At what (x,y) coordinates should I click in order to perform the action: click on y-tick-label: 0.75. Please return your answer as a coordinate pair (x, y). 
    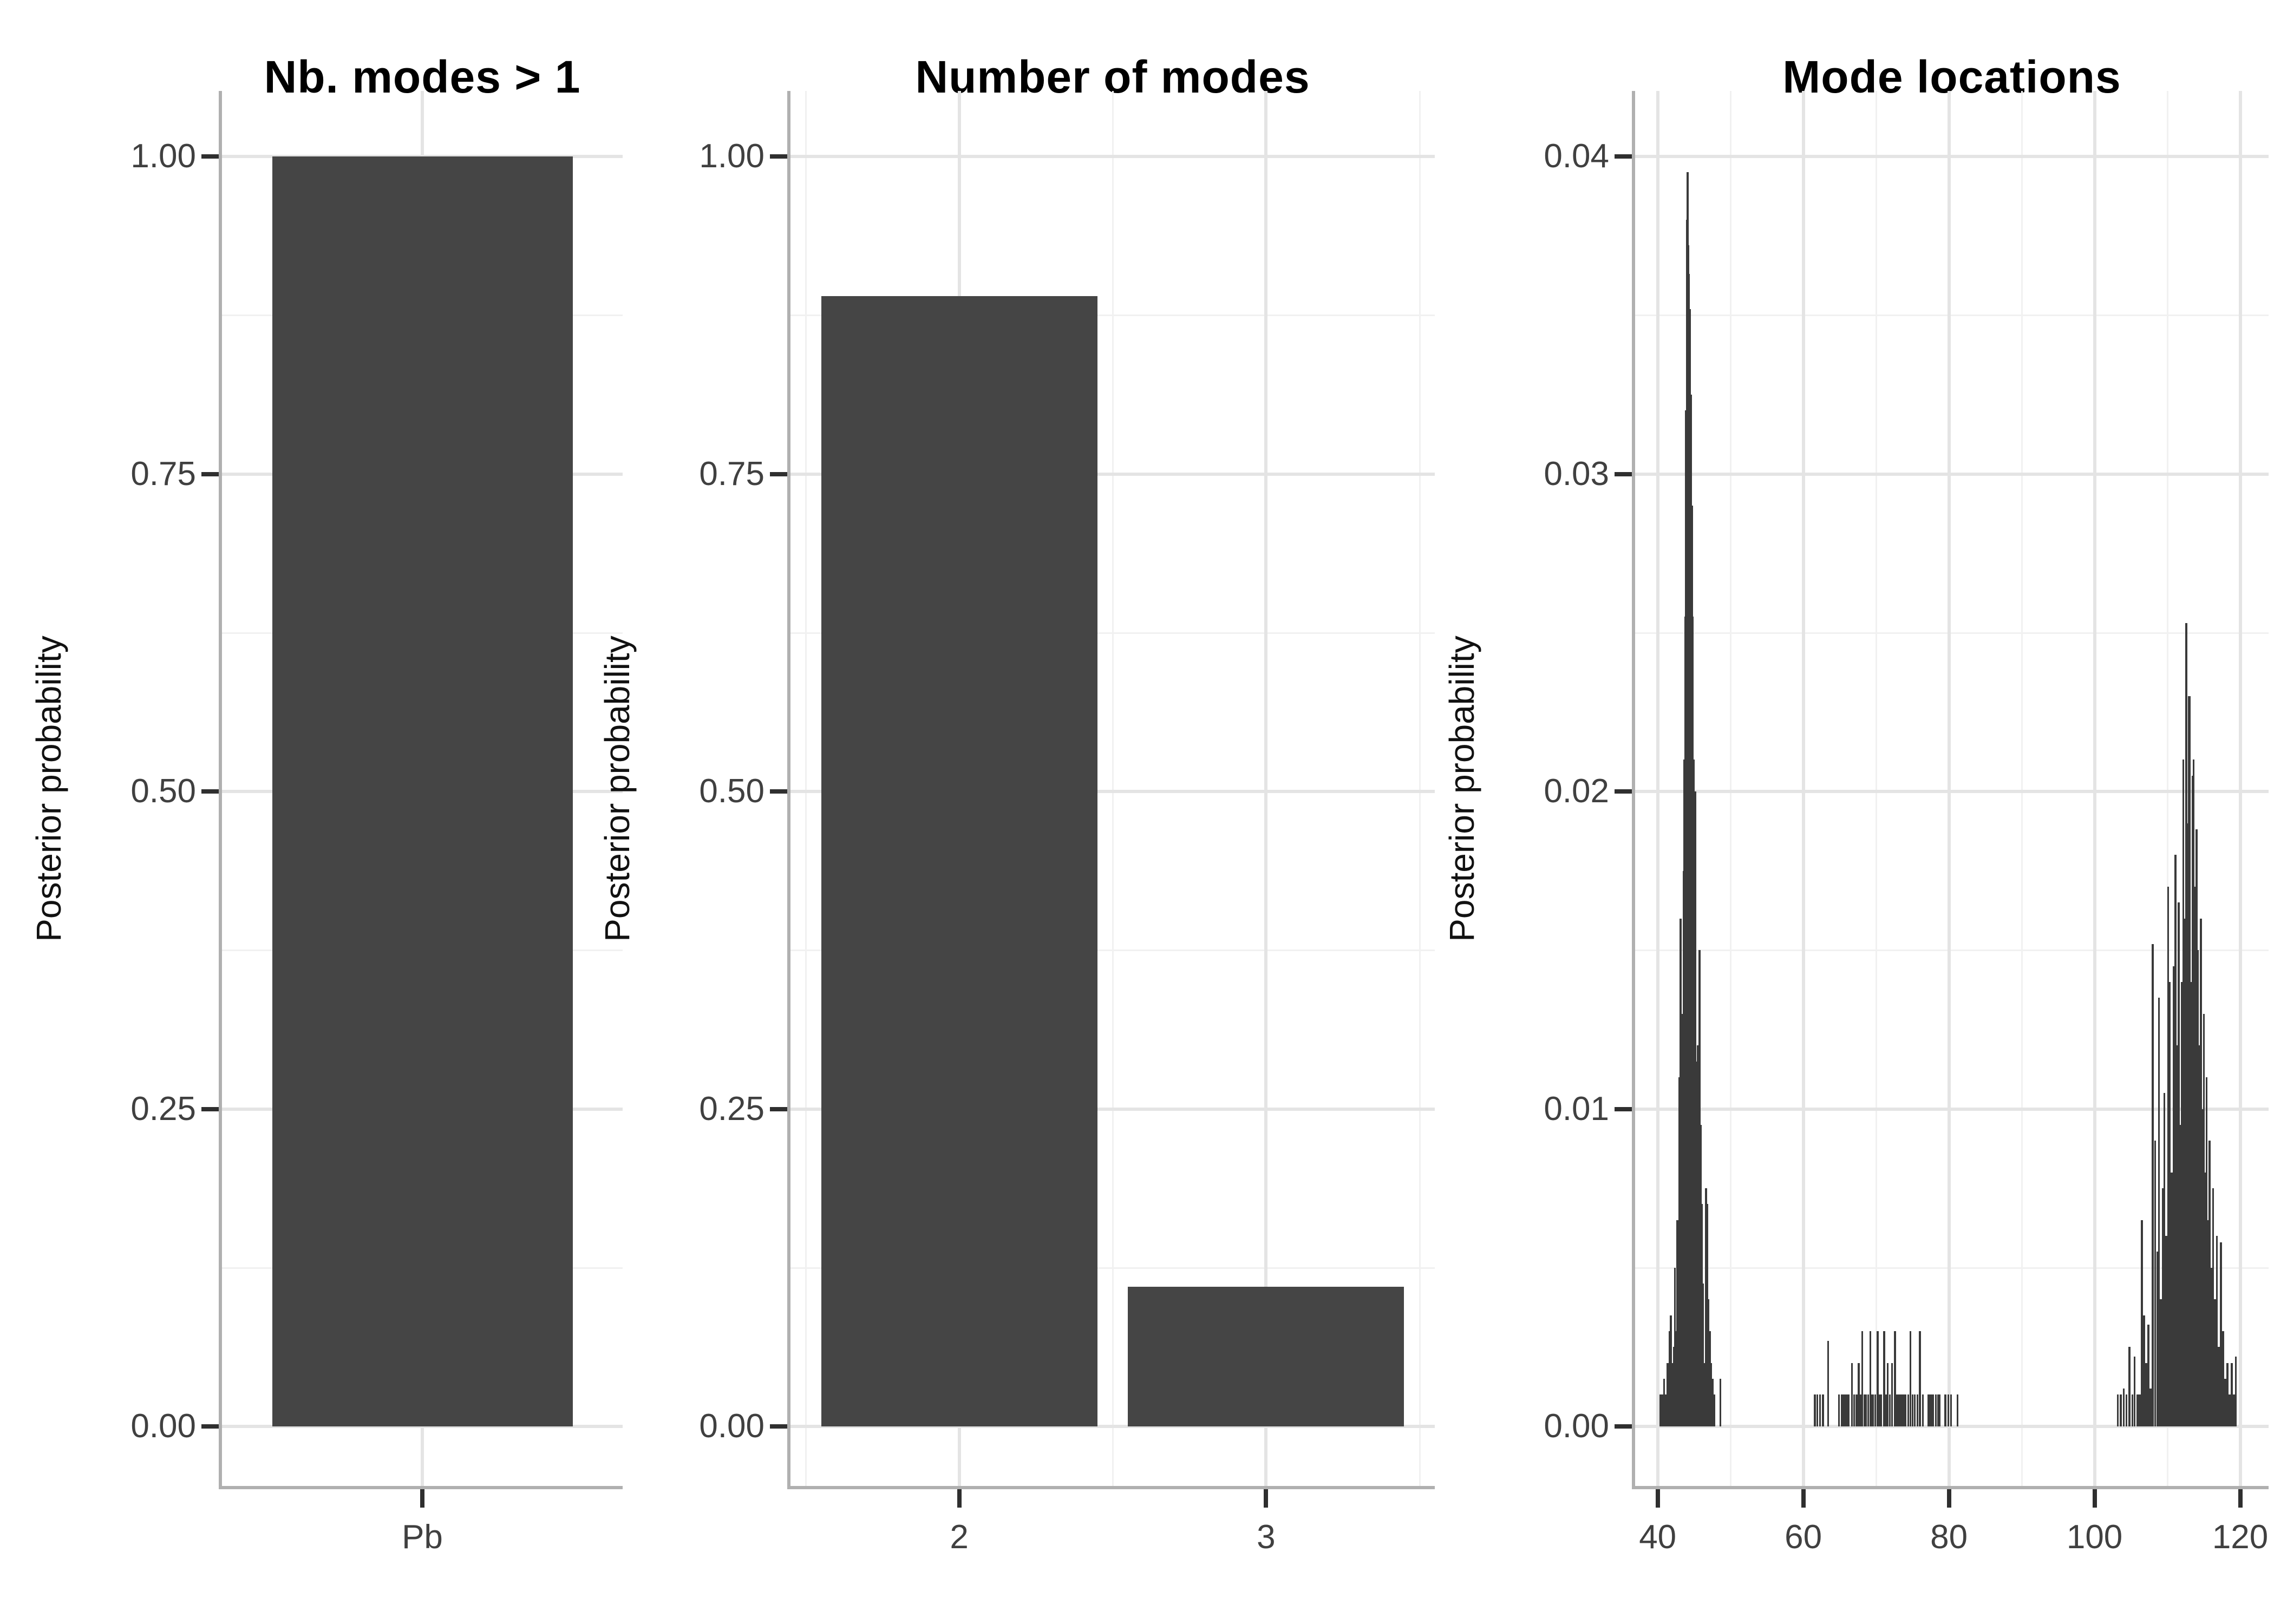
    Looking at the image, I should click on (163, 474).